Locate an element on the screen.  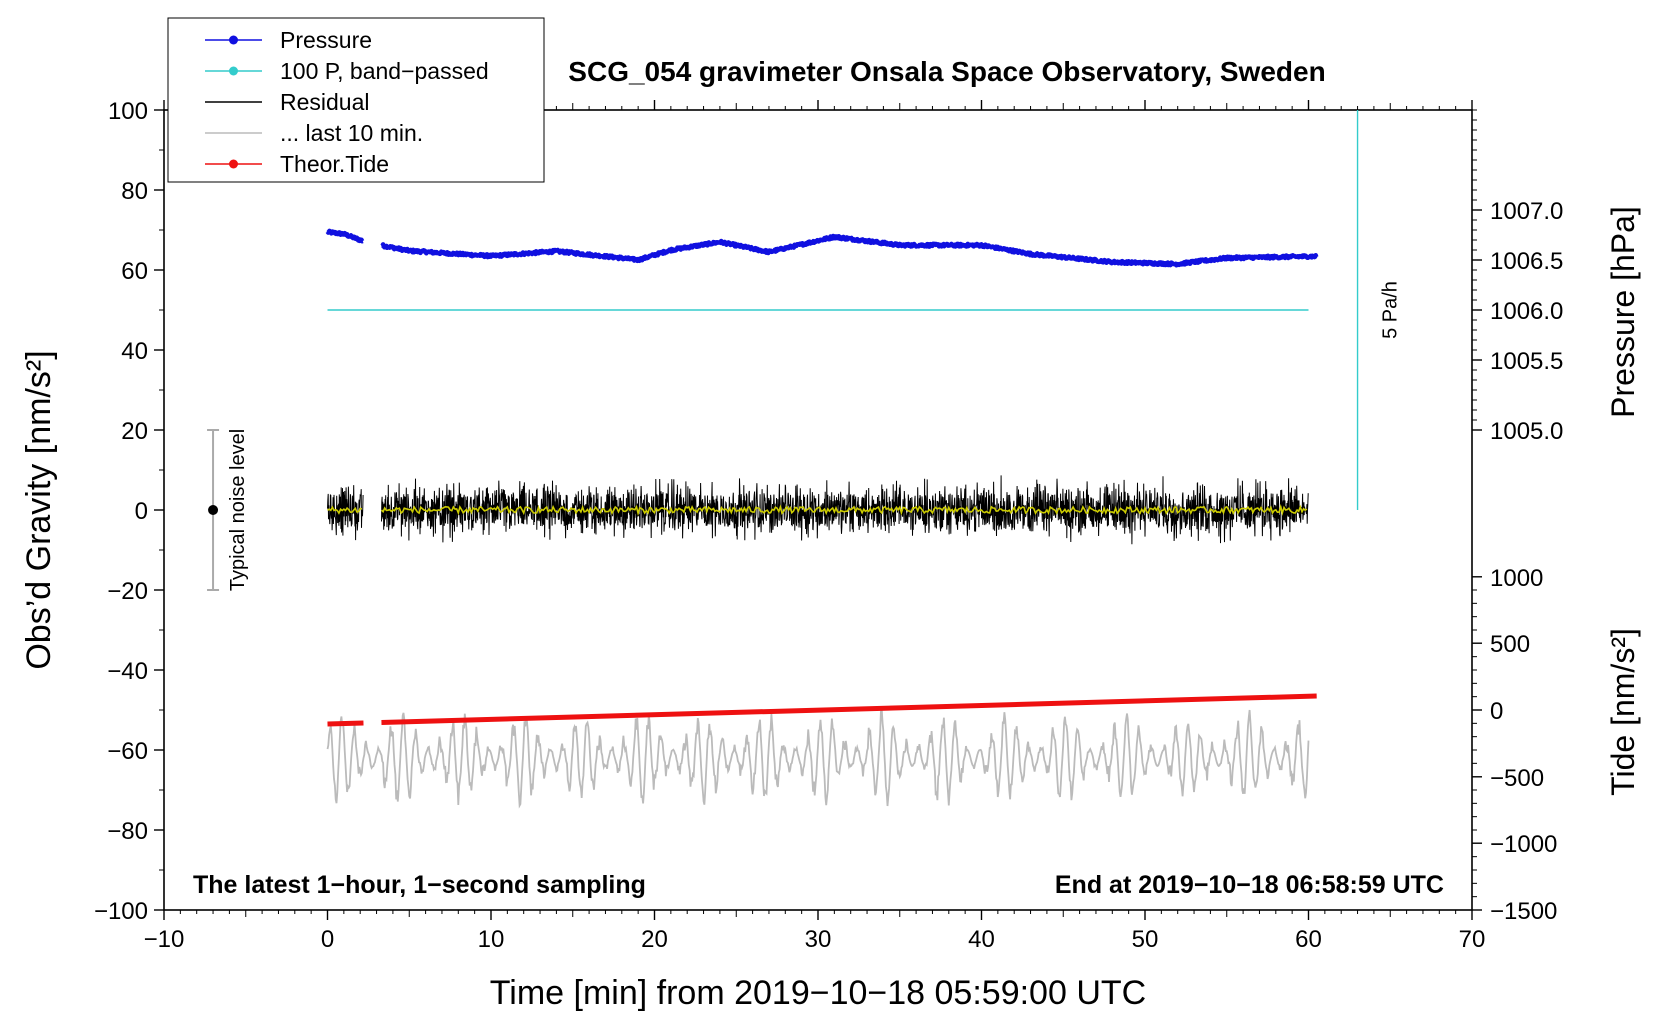
pressure-tick-label: 1005.5 is located at coordinates (1526, 361).